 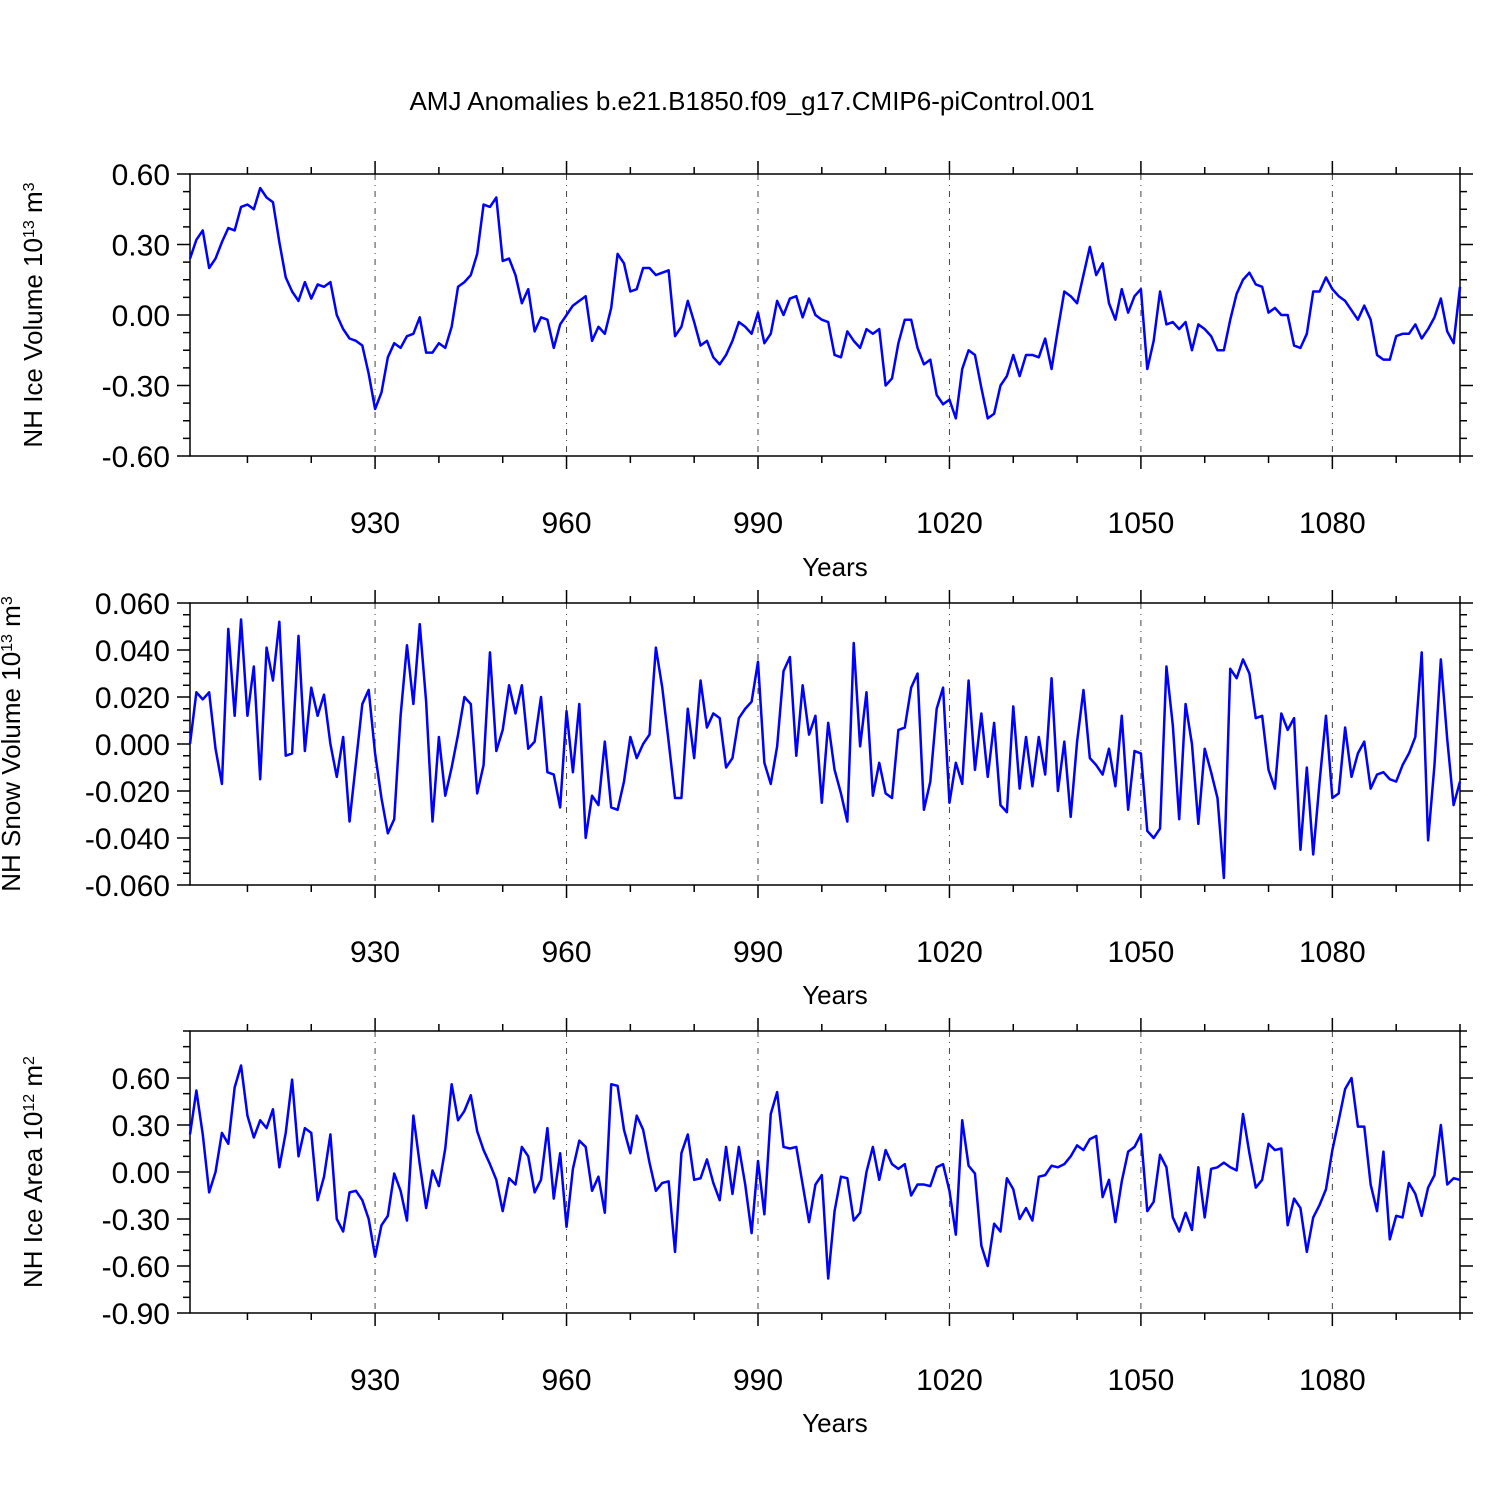 What do you see at coordinates (33, 1217) in the screenshot?
I see `ice-area-y-title-ylabel: NH Ice Area` at bounding box center [33, 1217].